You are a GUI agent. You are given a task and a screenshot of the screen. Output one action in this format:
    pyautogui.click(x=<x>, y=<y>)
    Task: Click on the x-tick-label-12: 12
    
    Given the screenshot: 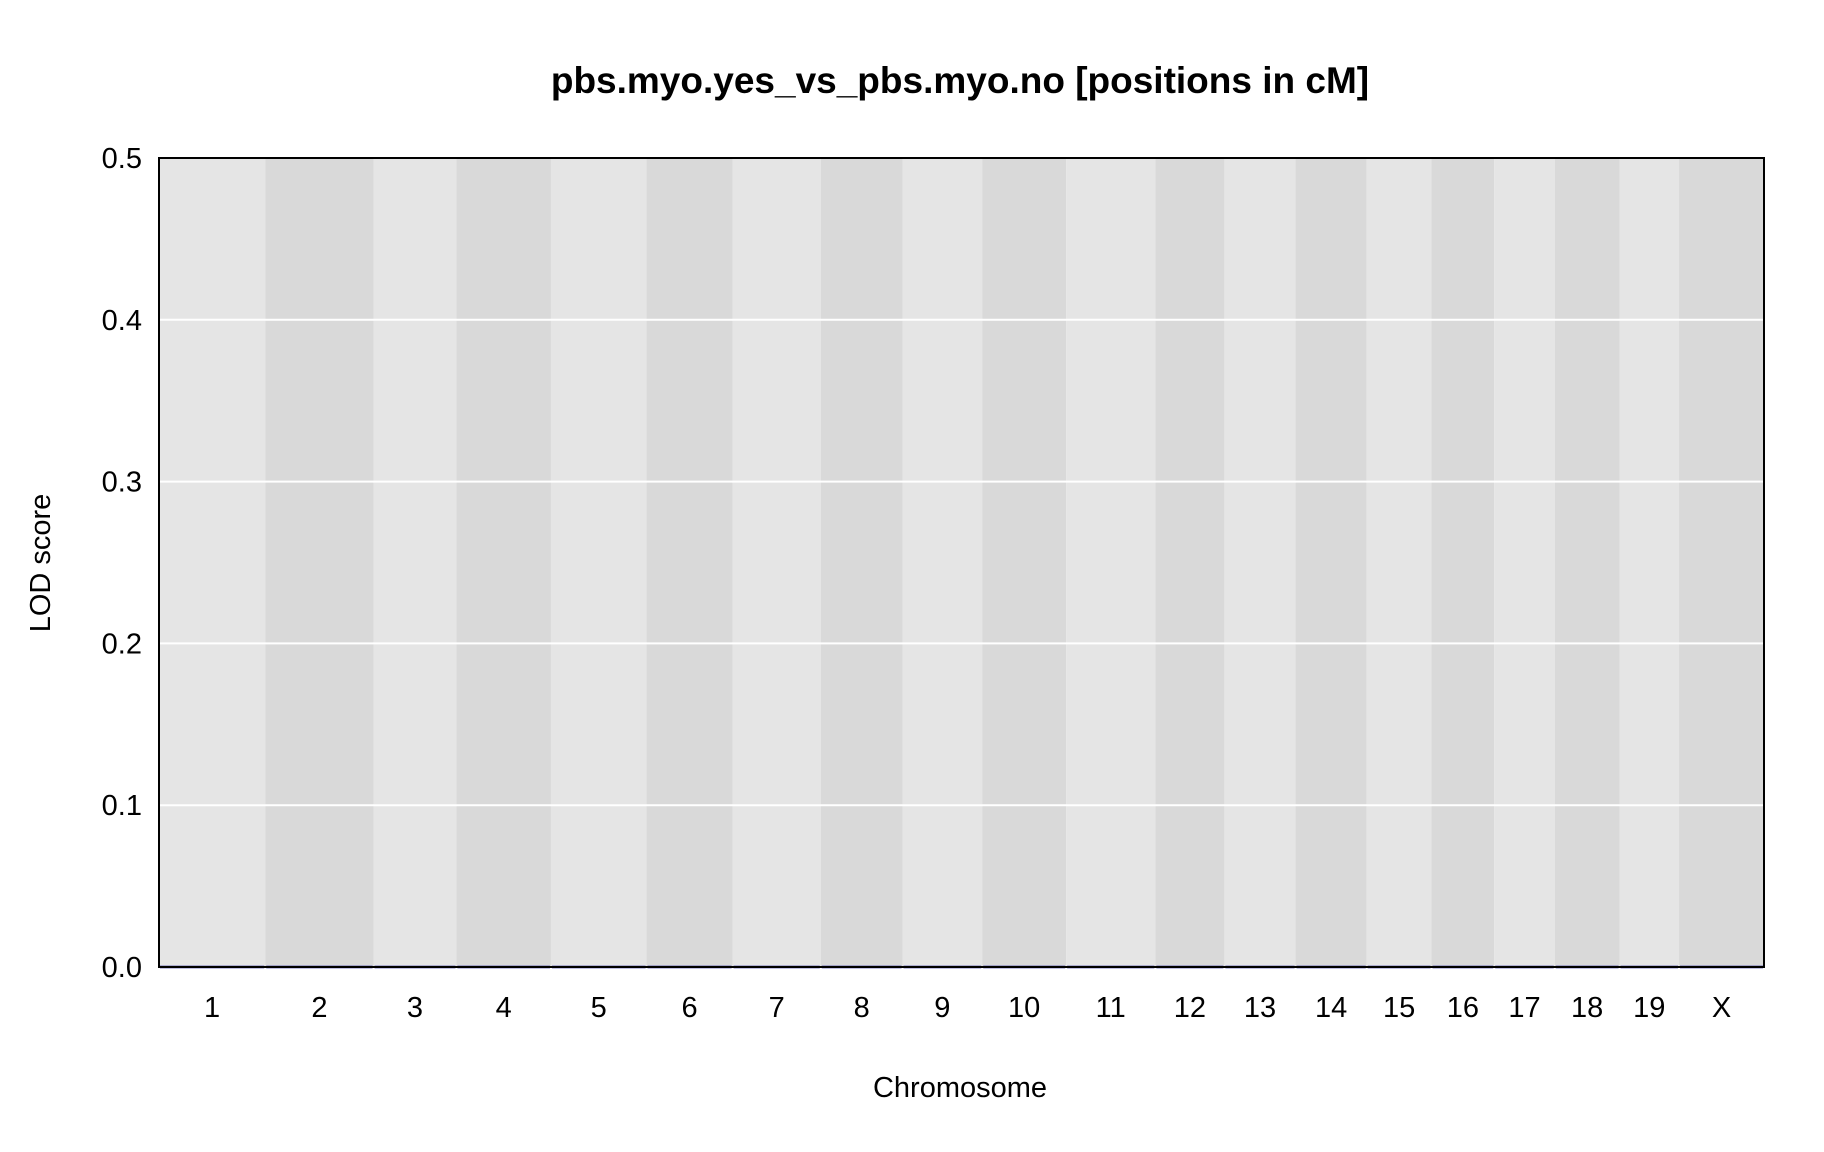 What is the action you would take?
    pyautogui.click(x=1190, y=1008)
    